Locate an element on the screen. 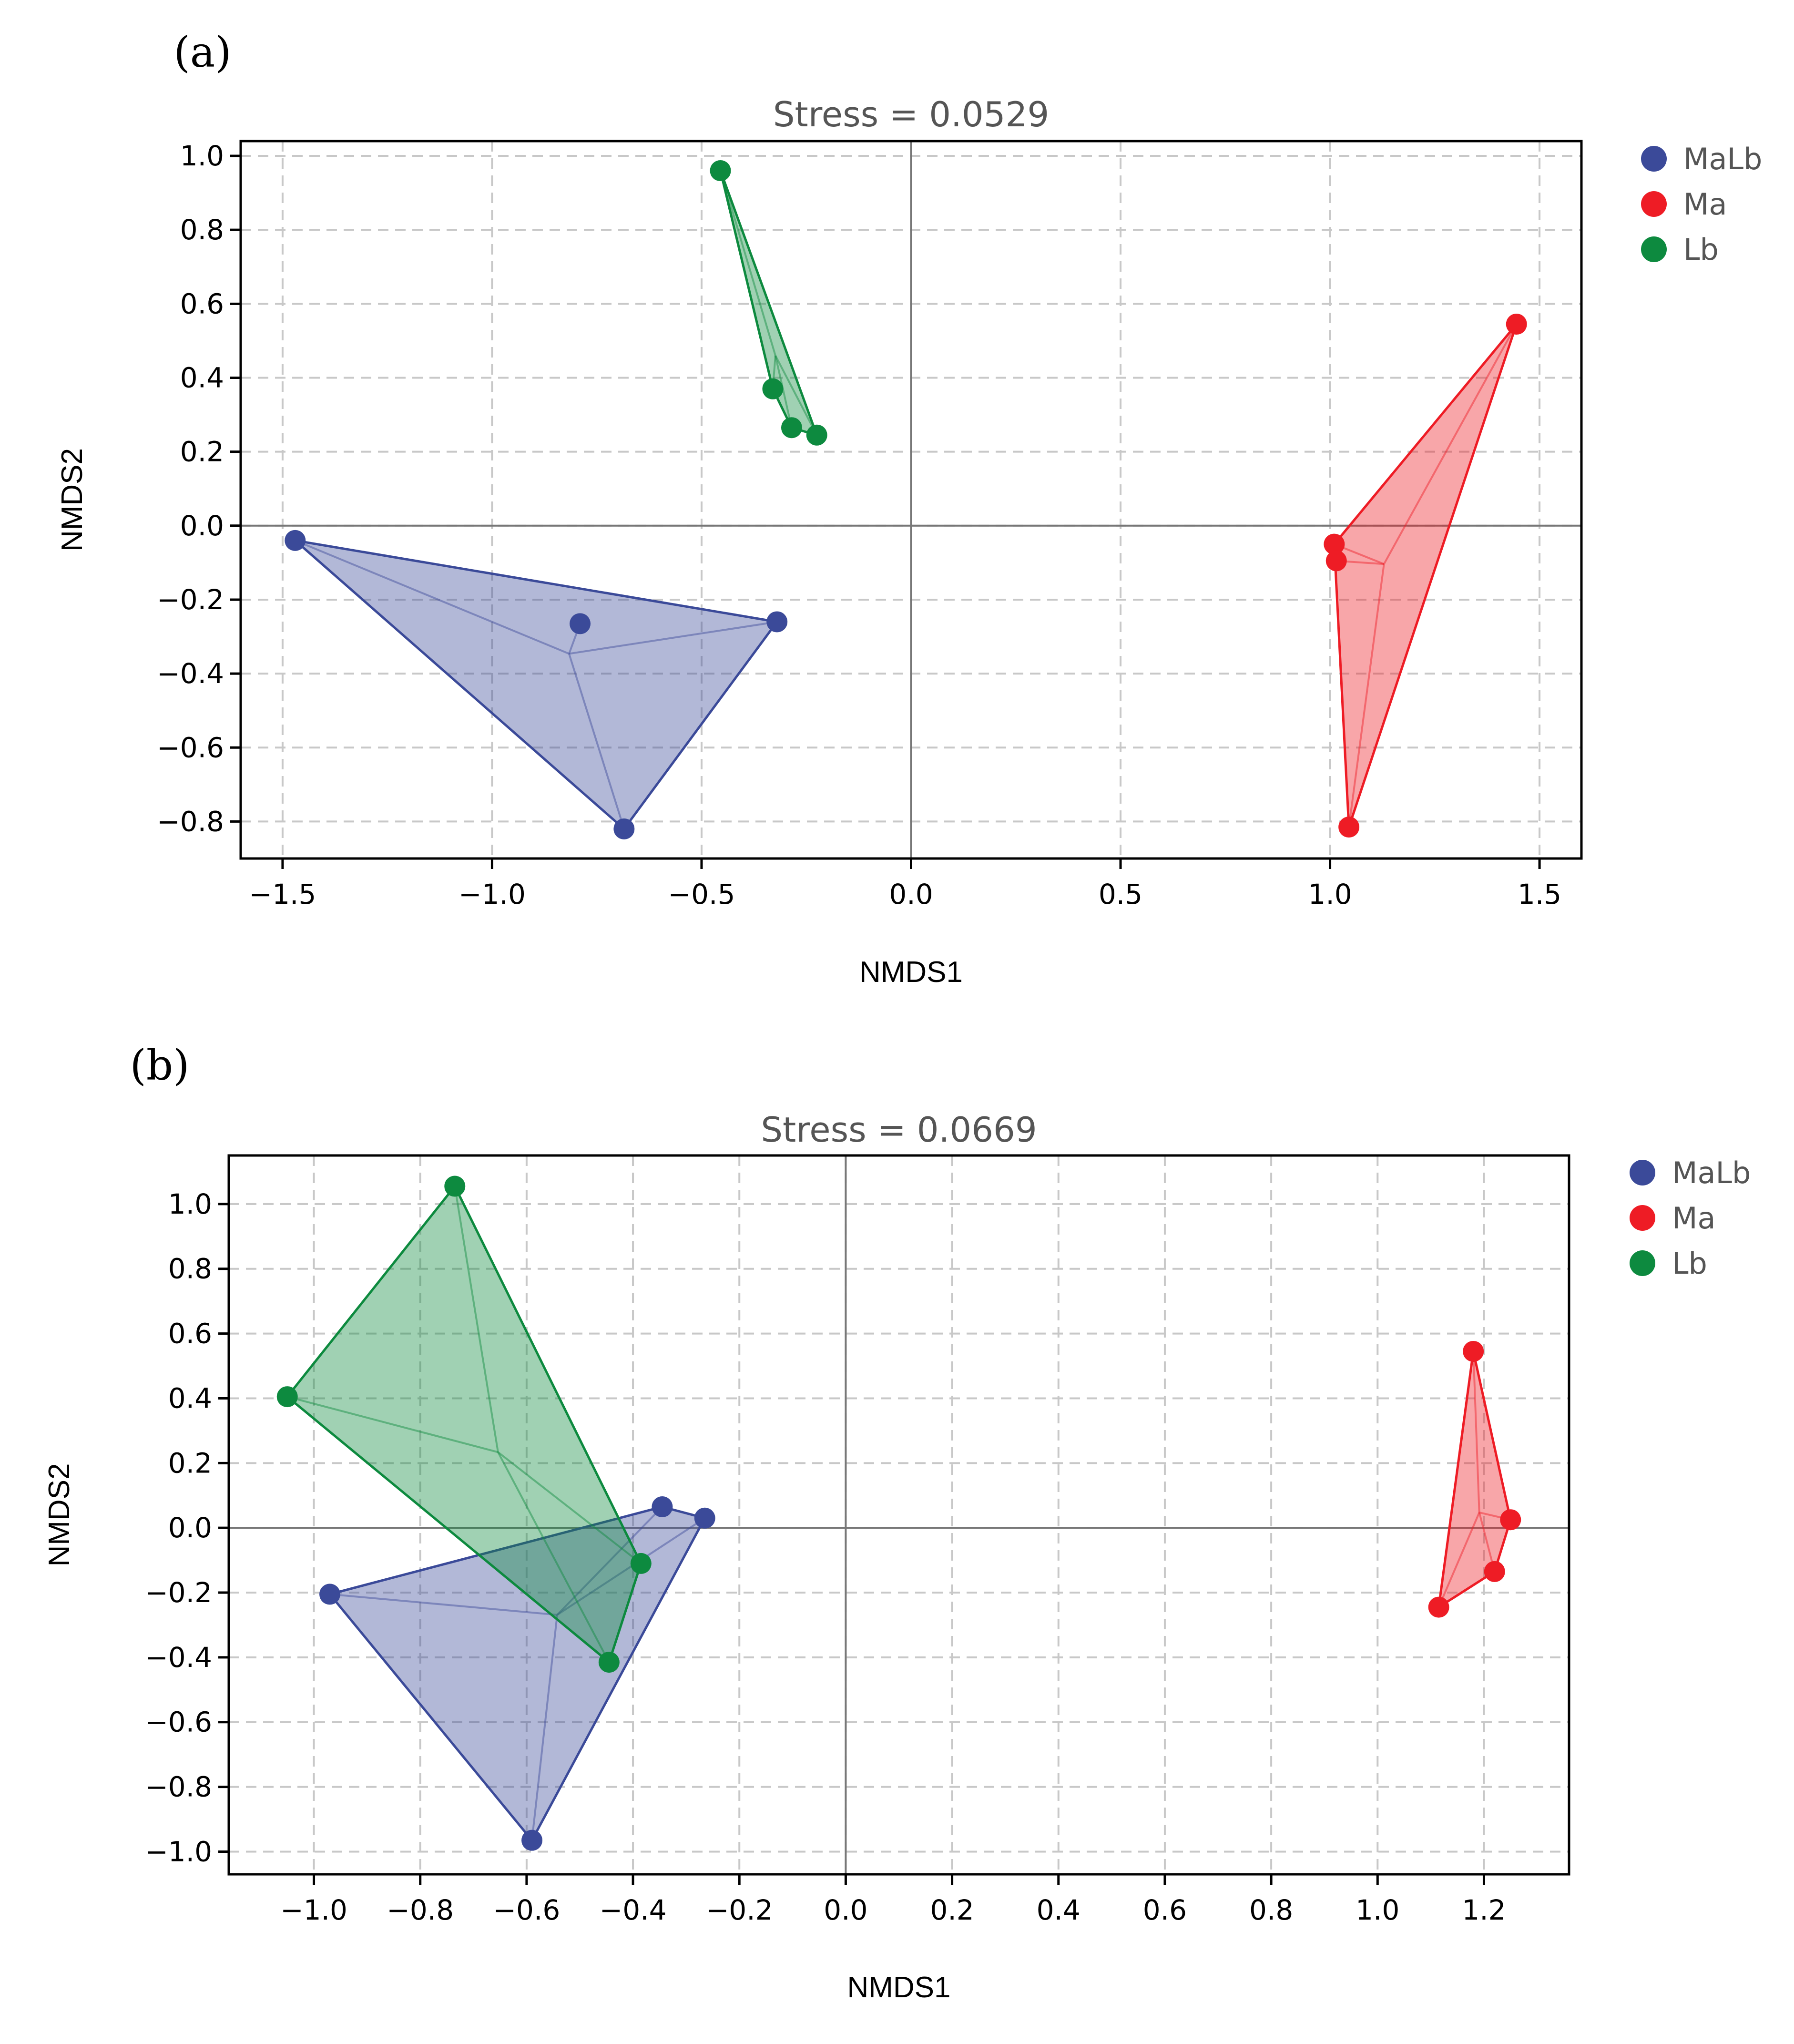 Image resolution: width=1794 pixels, height=2044 pixels. y-axis-label: NMDS2 is located at coordinates (59, 1514).